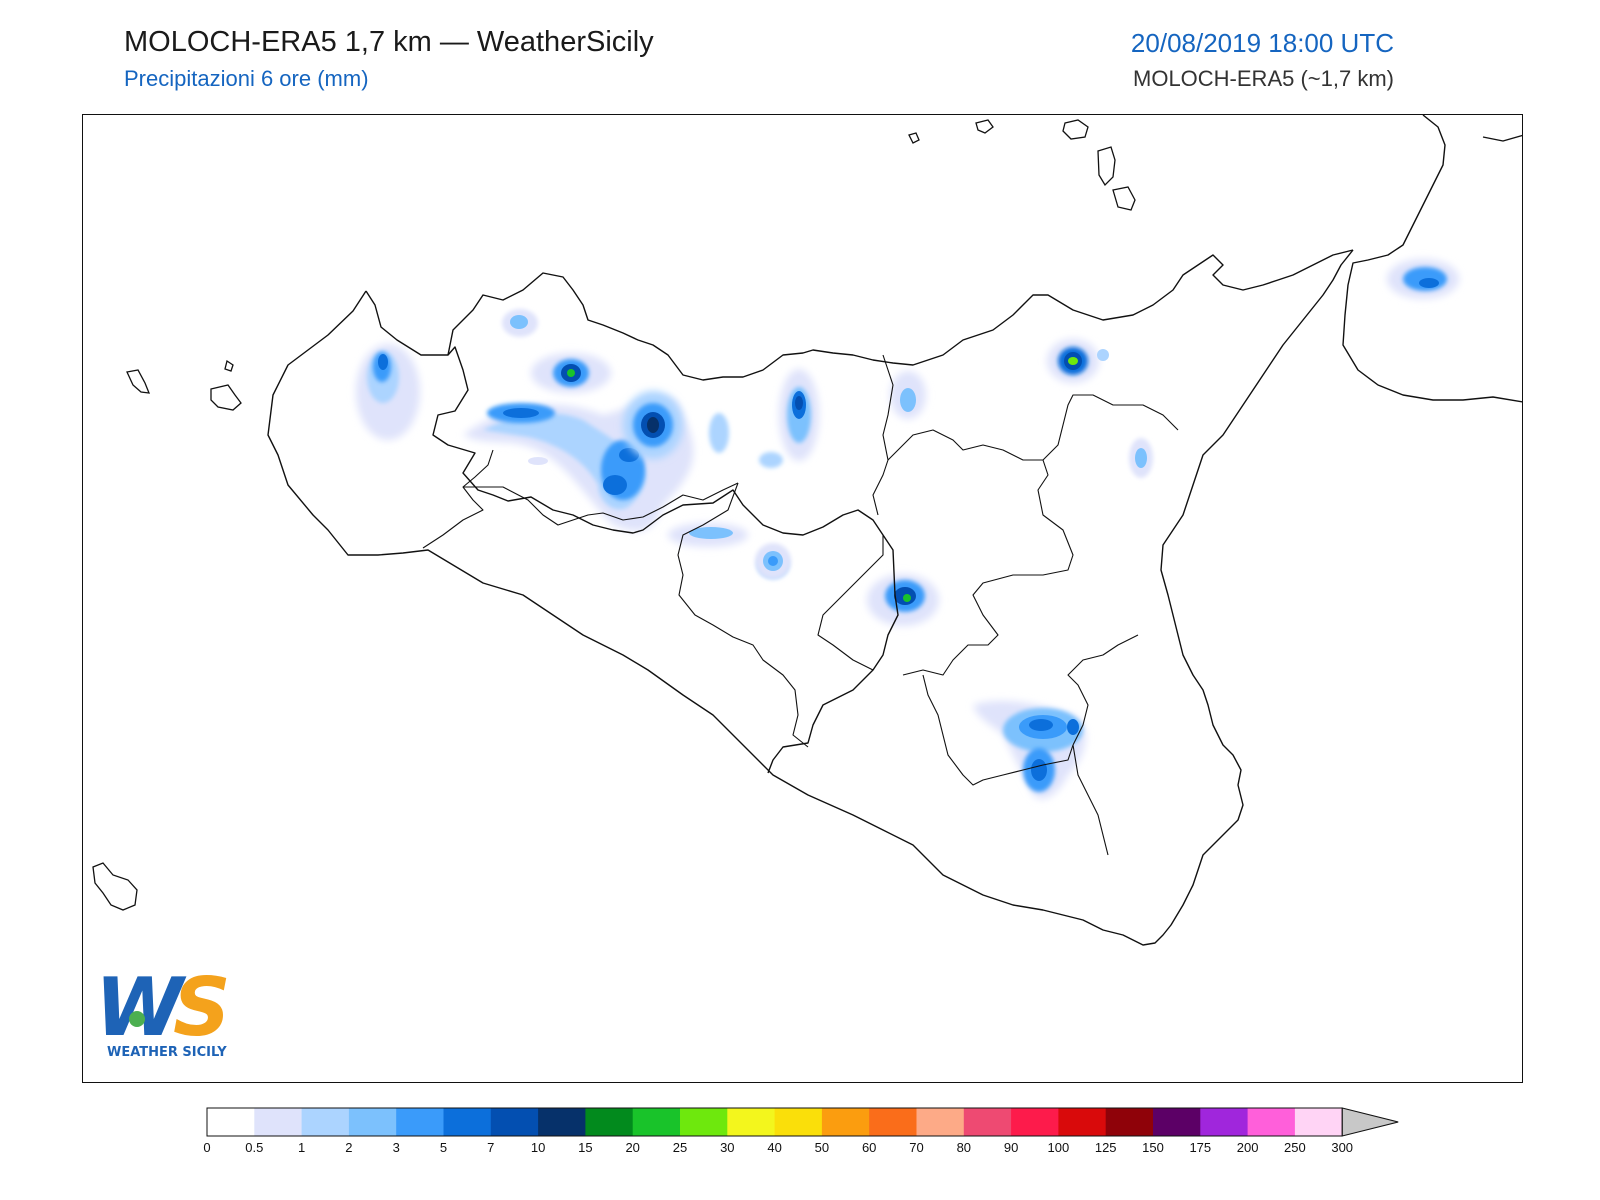 The image size is (1600, 1200). What do you see at coordinates (254, 1147) in the screenshot?
I see `colorbar-tick-label: 0.5` at bounding box center [254, 1147].